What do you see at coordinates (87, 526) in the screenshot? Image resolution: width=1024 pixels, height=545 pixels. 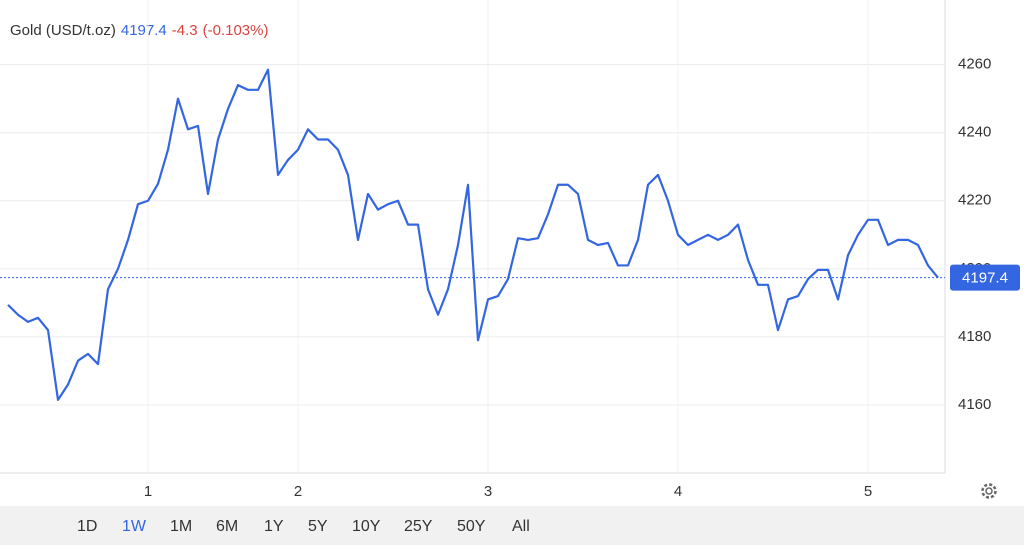 I see `range-button: 1D` at bounding box center [87, 526].